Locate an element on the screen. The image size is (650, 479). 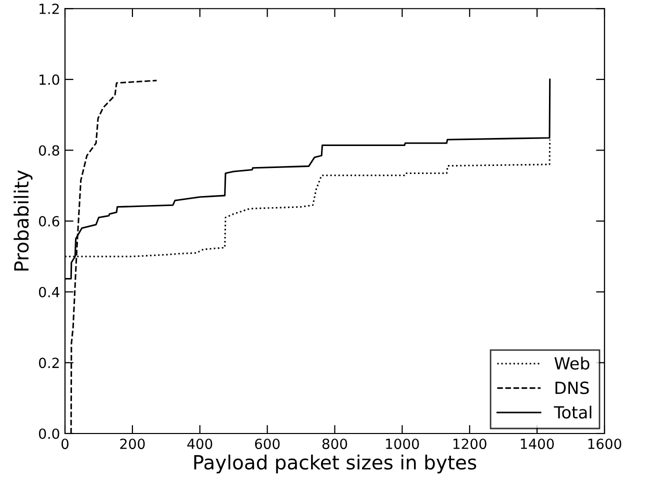
x-tick-label: 600 is located at coordinates (267, 444).